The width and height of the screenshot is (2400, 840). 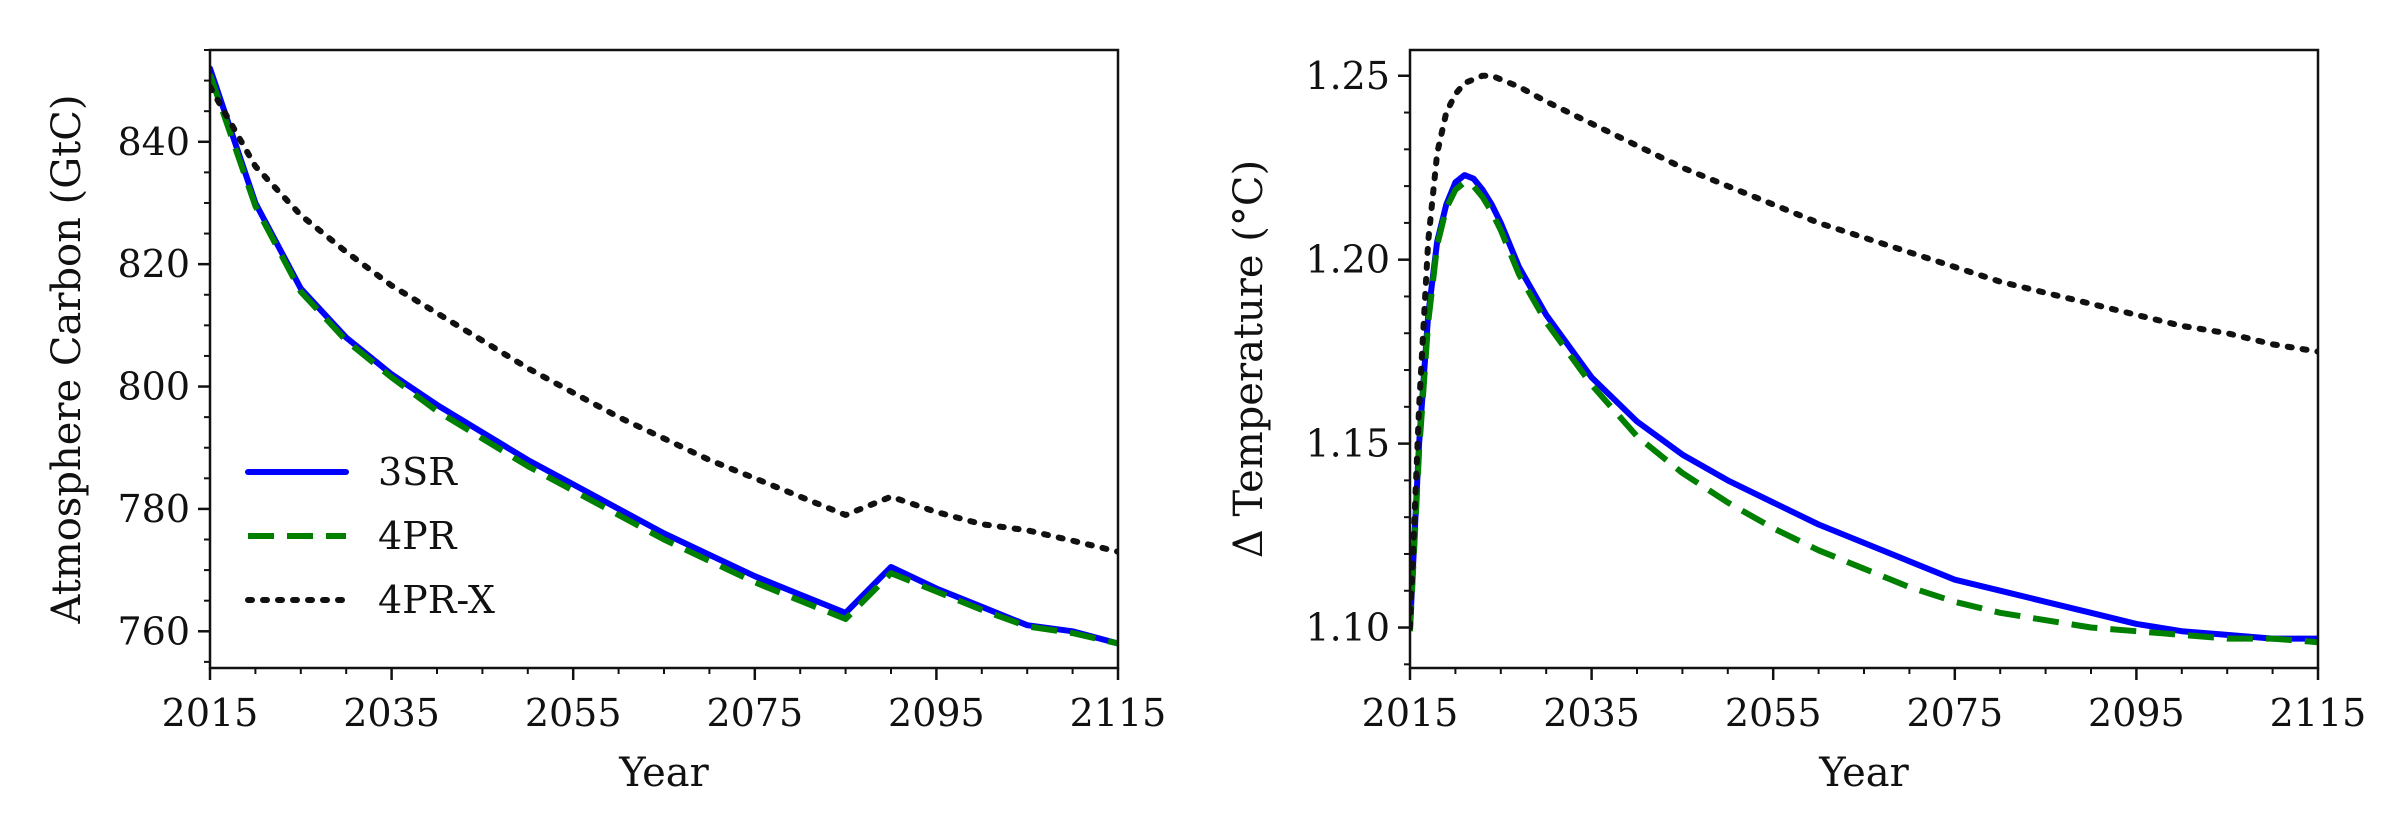 I want to click on legend-label: 4PR, so click(x=418, y=536).